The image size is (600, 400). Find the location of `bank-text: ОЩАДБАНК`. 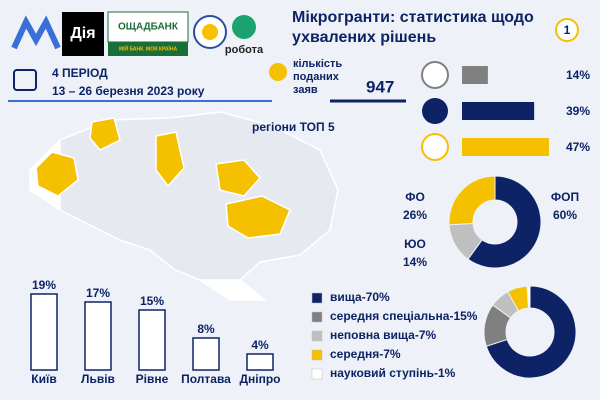

bank-text: ОЩАДБАНК is located at coordinates (148, 27).